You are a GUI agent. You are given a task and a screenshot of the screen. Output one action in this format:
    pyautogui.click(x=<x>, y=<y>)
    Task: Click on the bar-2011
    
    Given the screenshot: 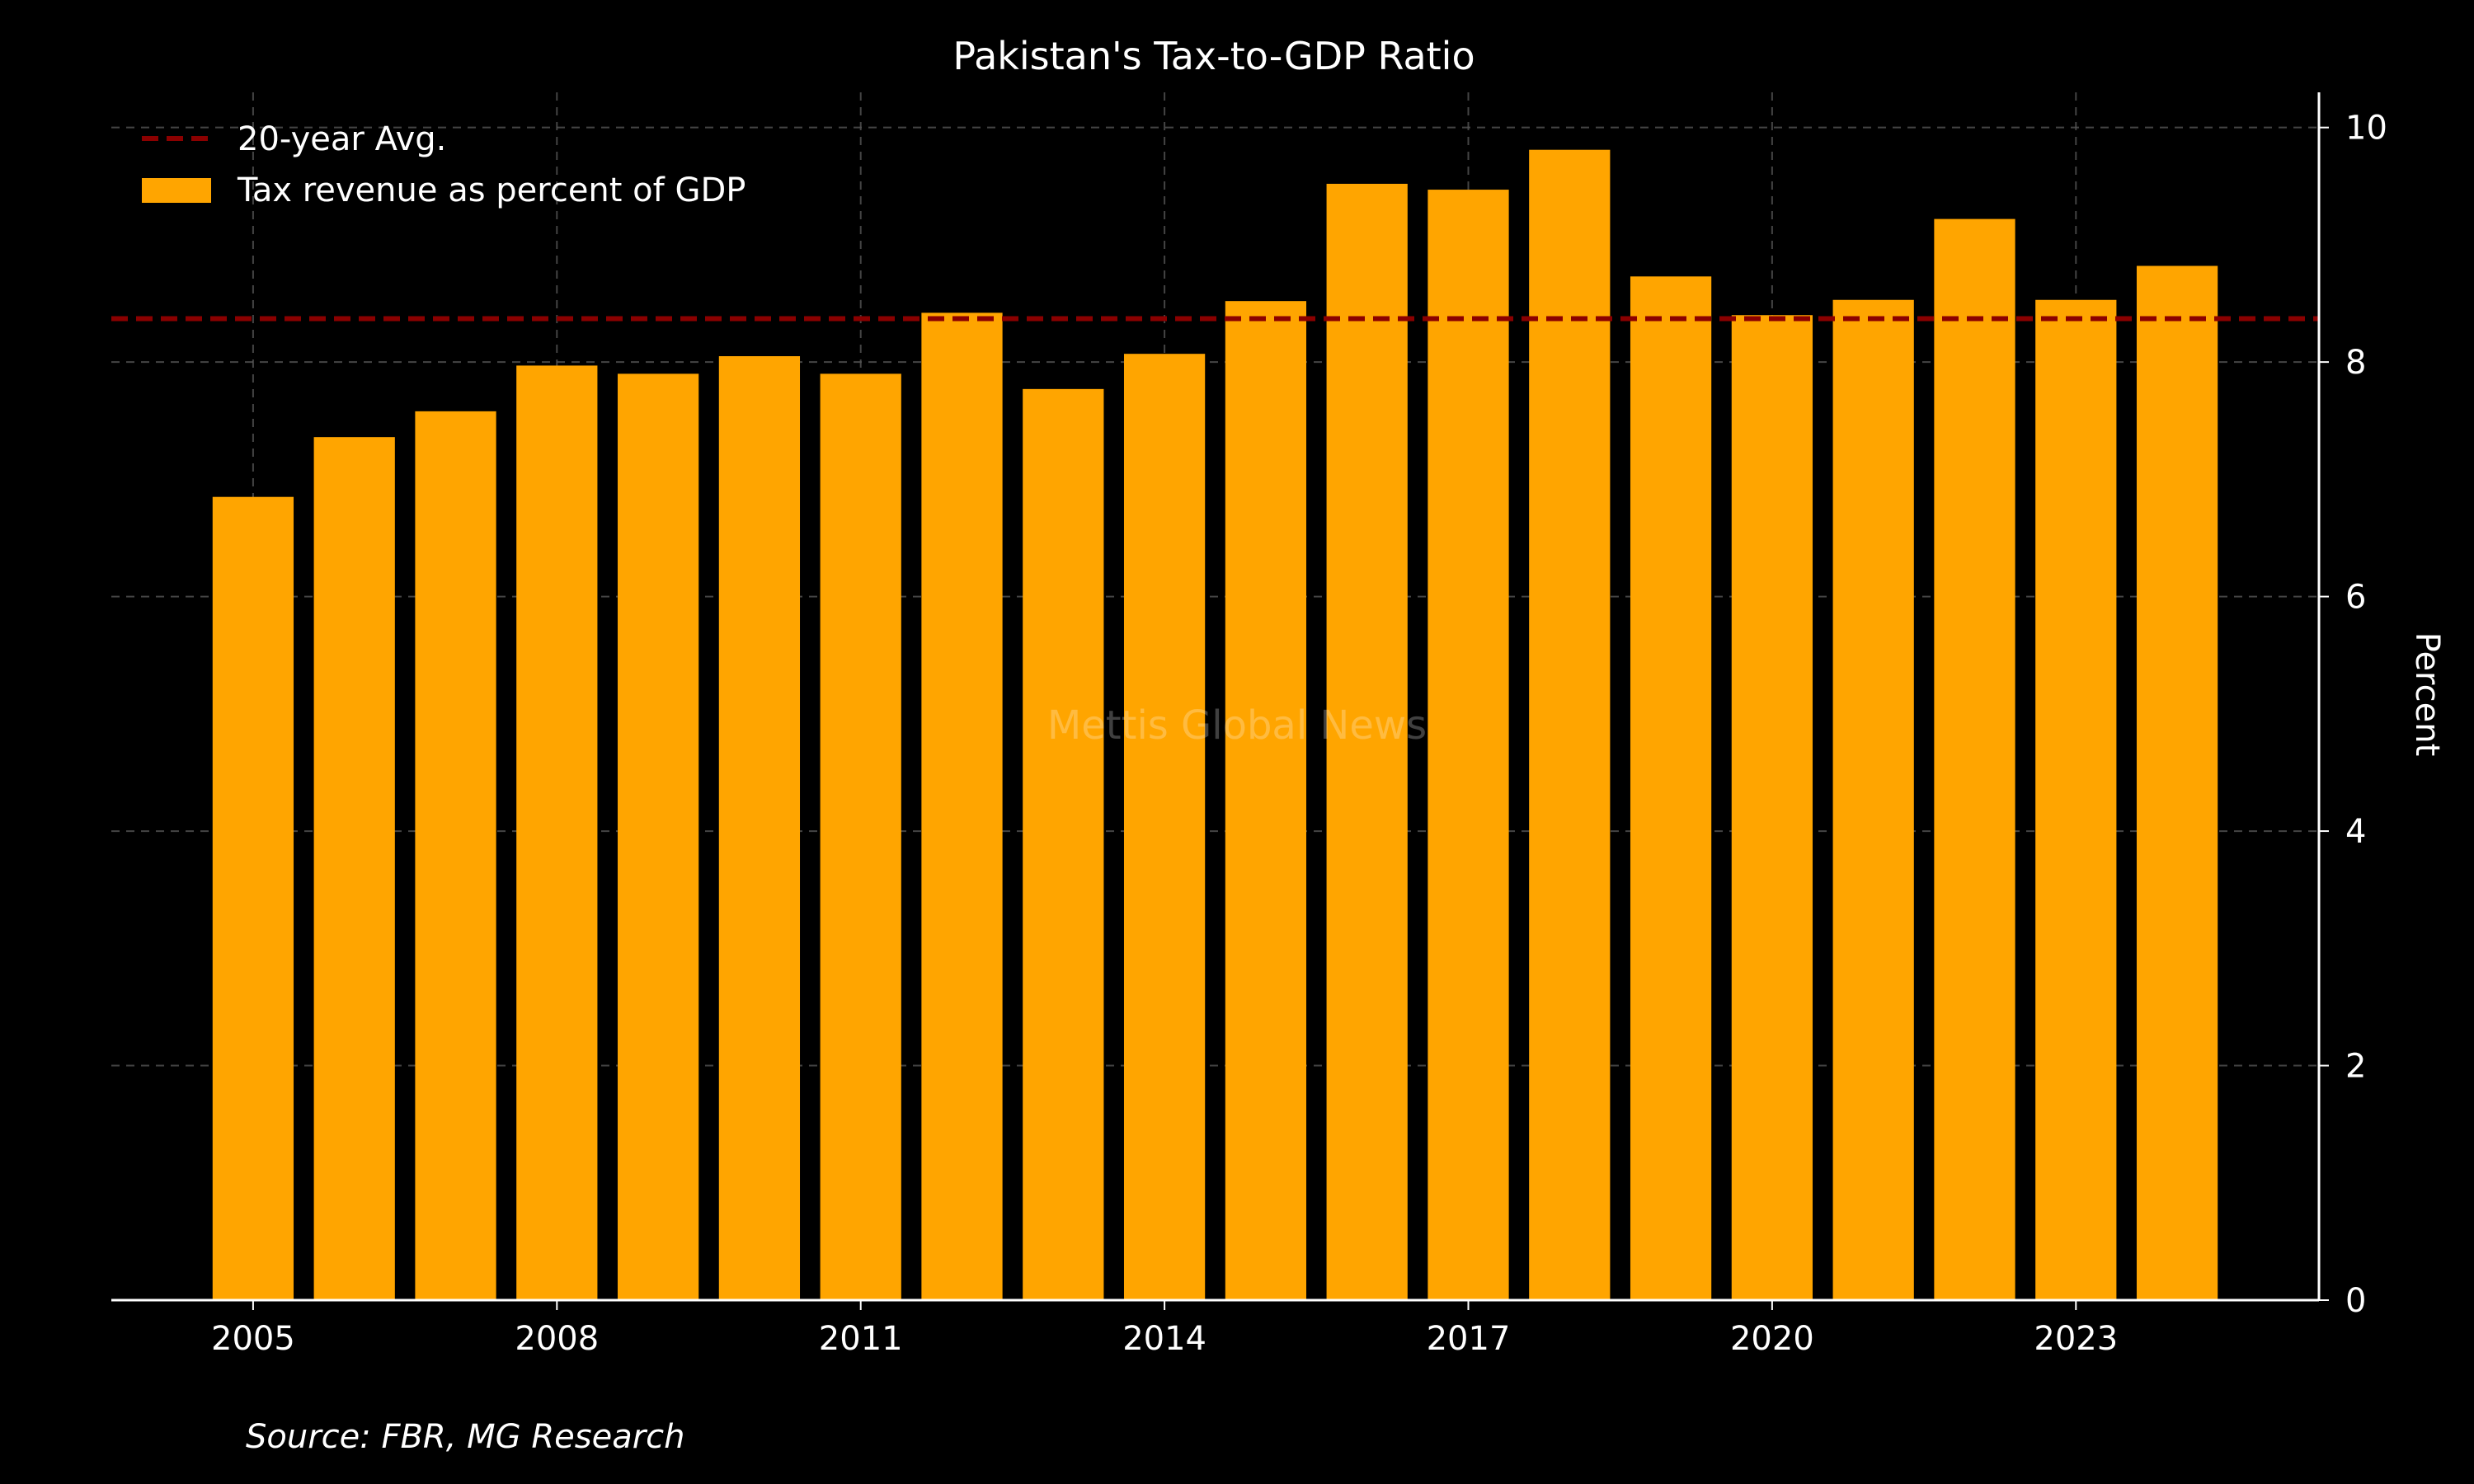 What is the action you would take?
    pyautogui.click(x=860, y=836)
    